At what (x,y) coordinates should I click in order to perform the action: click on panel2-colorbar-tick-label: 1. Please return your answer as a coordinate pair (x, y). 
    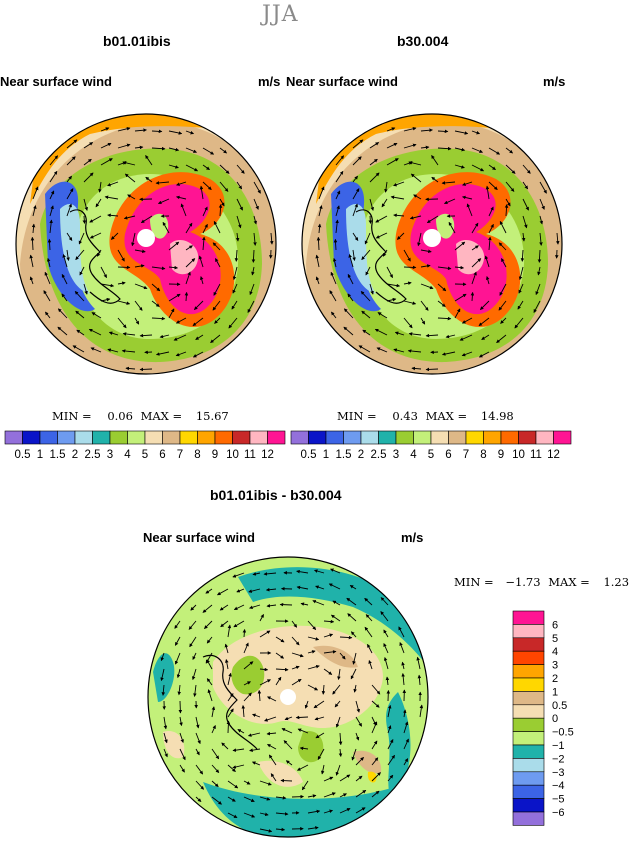
    Looking at the image, I should click on (326, 455).